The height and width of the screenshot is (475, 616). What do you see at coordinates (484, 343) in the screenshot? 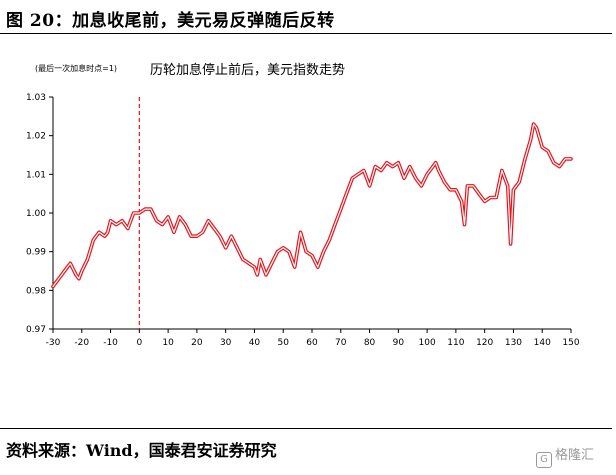
I see `x-tick-label: 120` at bounding box center [484, 343].